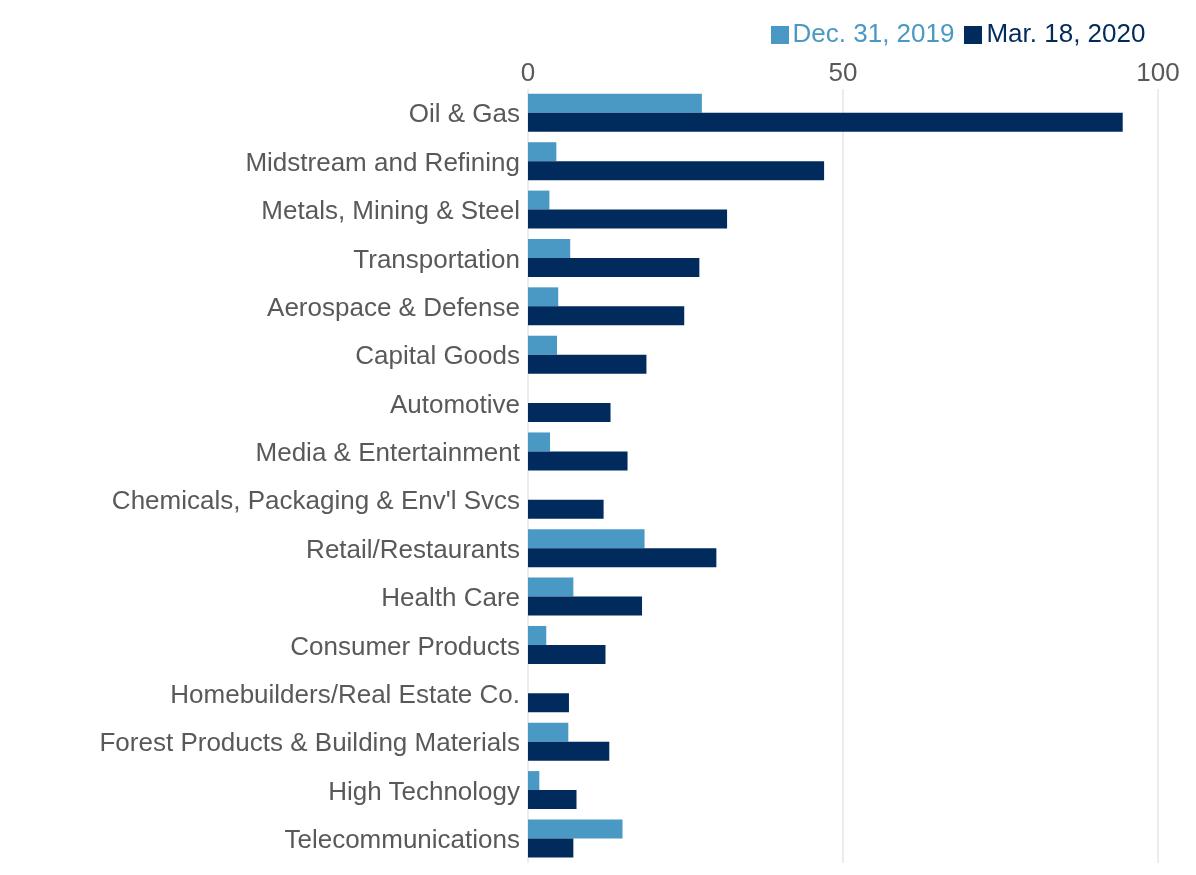 This screenshot has width=1196, height=875. What do you see at coordinates (1158, 72) in the screenshot?
I see `x-tick-label: 100` at bounding box center [1158, 72].